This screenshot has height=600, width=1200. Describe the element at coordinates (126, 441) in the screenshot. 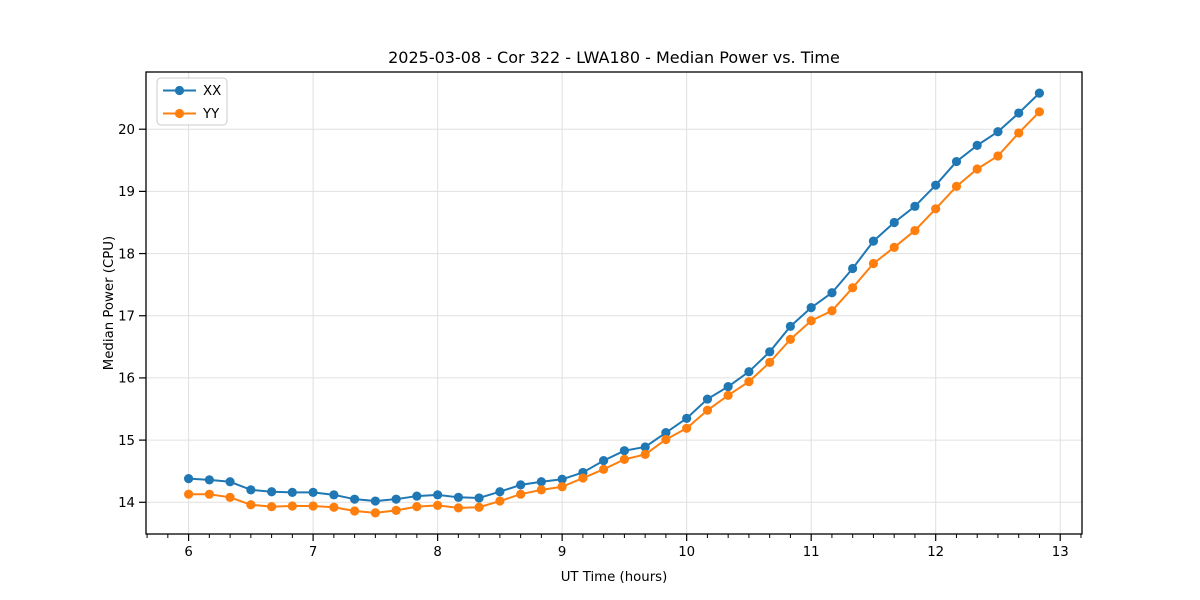

I see `y-tick-label-15: 15` at that location.